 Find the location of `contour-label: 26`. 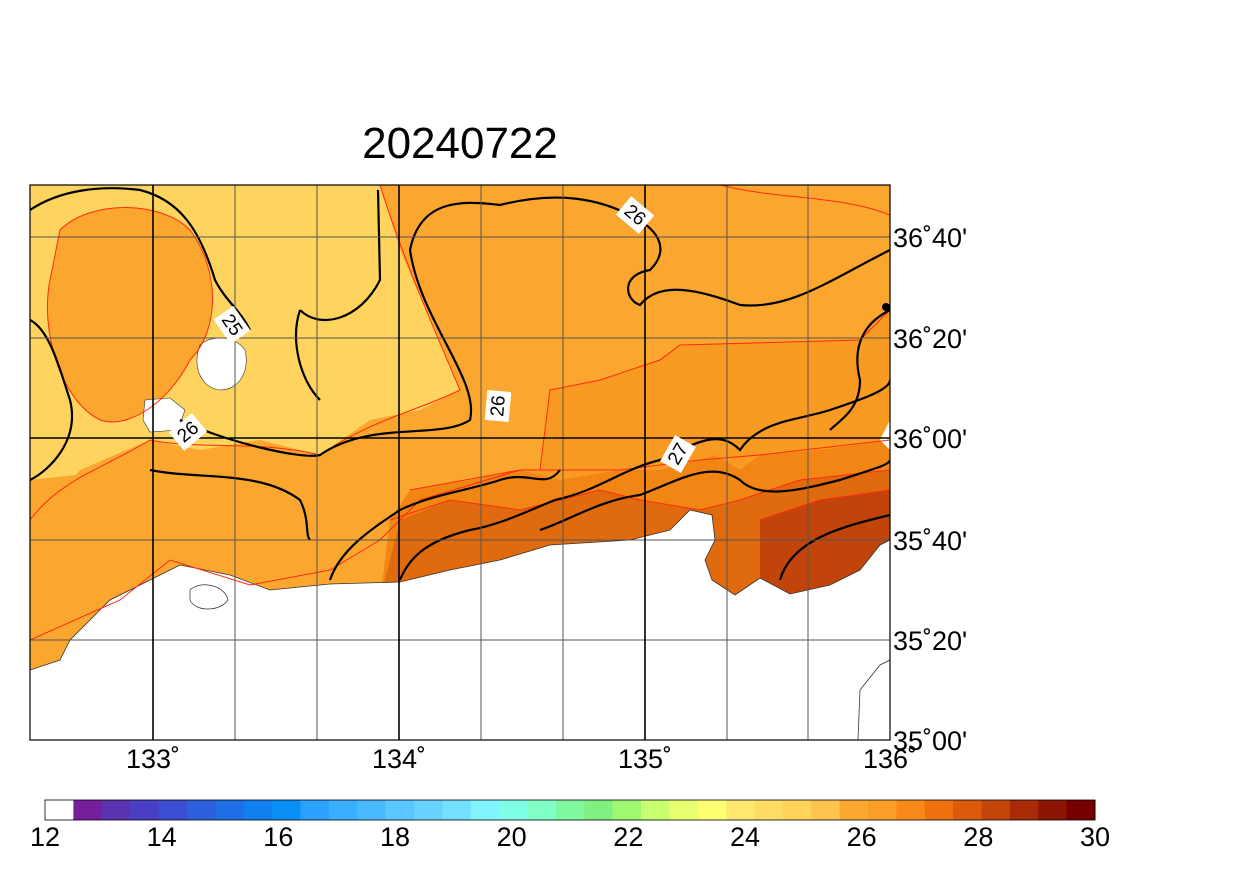

contour-label: 26 is located at coordinates (498, 406).